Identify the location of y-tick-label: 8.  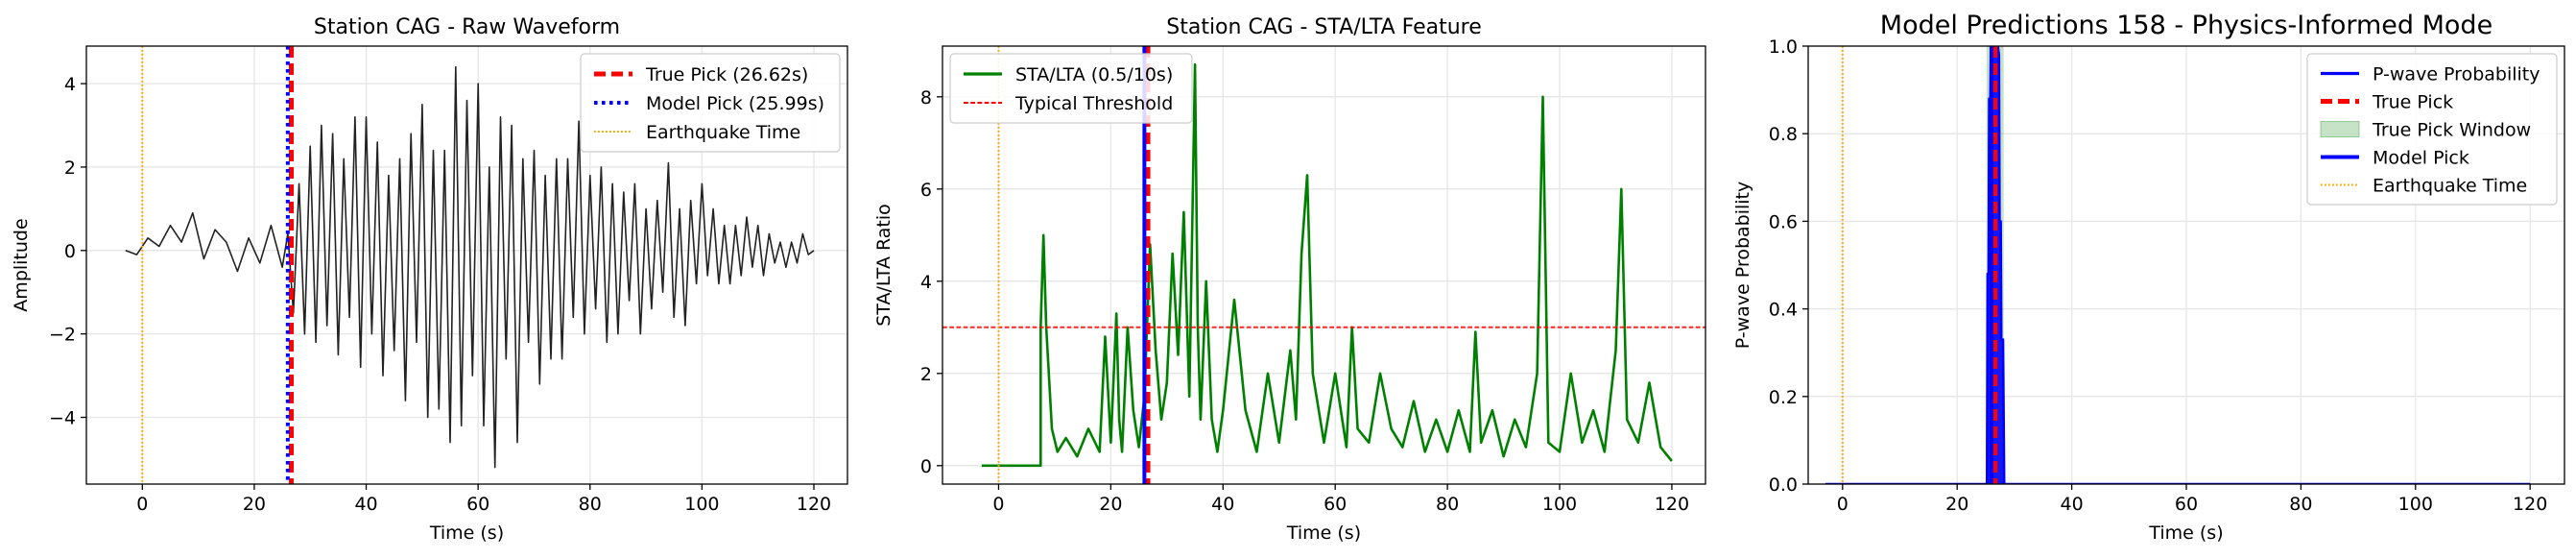
(926, 98).